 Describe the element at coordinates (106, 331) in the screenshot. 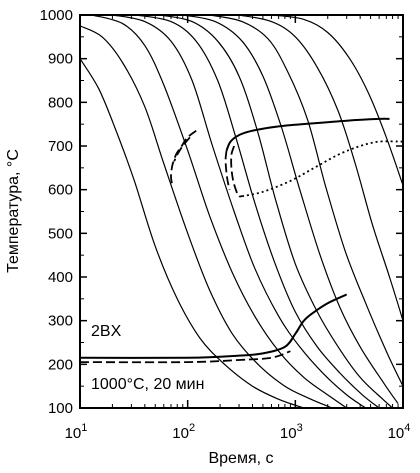

I see `annotation-grade: 2BX` at that location.